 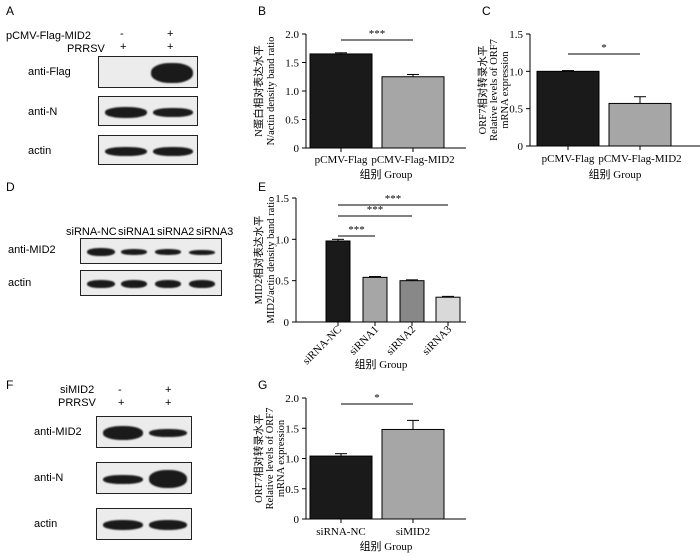 What do you see at coordinates (148, 111) in the screenshot?
I see `blot-anti-n-a` at bounding box center [148, 111].